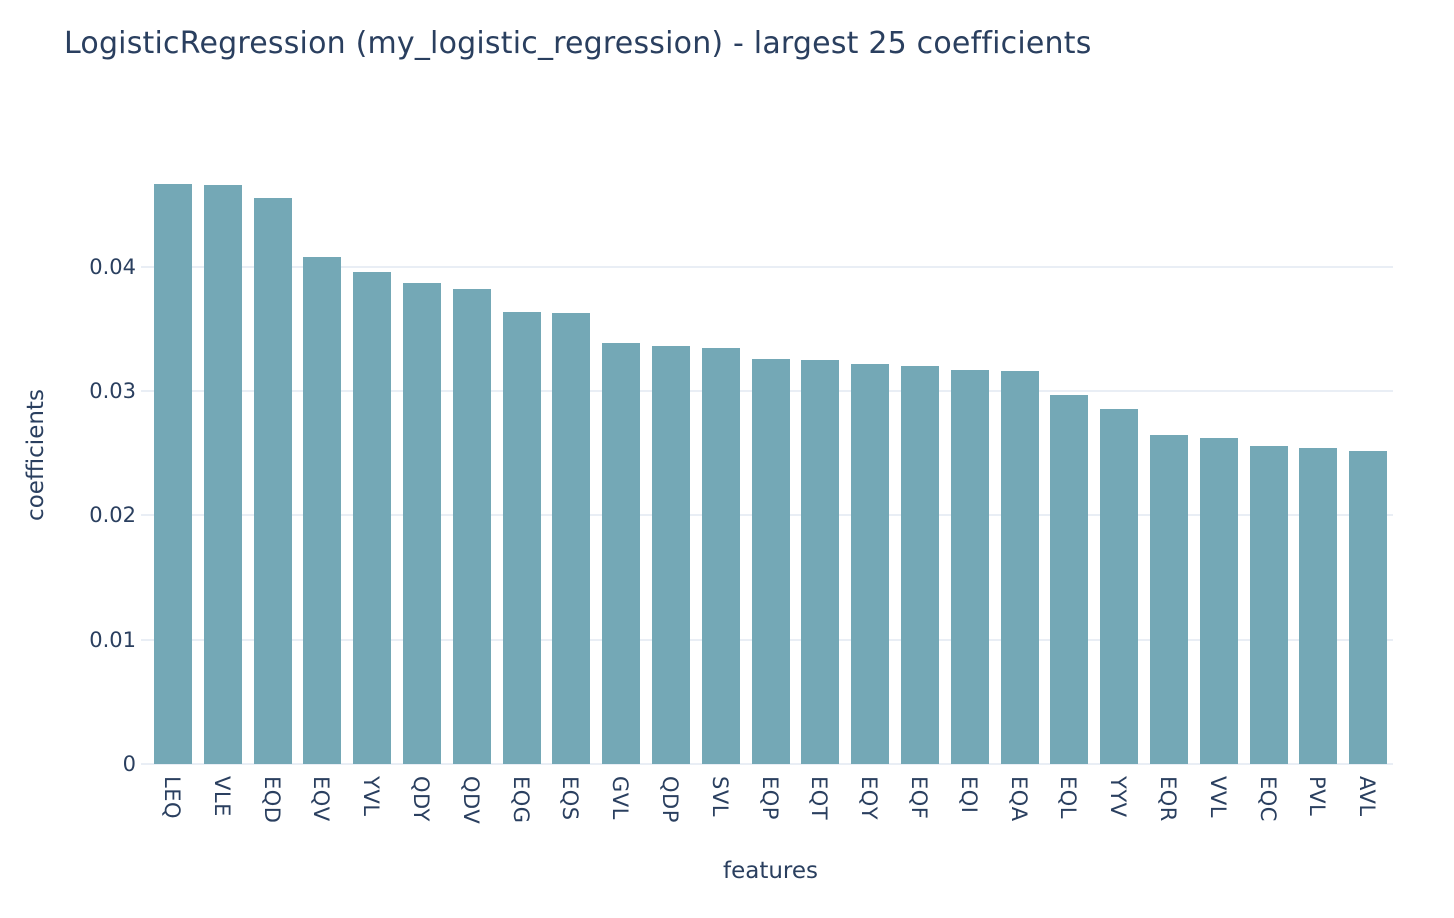 This screenshot has height=918, width=1454. Describe the element at coordinates (470, 800) in the screenshot. I see `x-tick-label: QDV` at that location.